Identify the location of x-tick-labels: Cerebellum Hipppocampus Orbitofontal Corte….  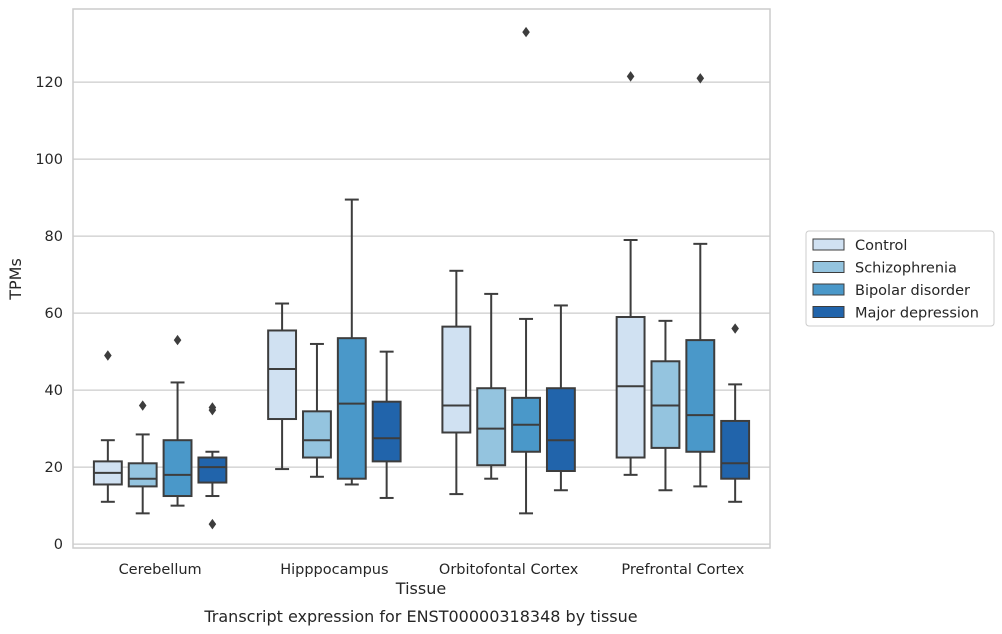
(432, 570).